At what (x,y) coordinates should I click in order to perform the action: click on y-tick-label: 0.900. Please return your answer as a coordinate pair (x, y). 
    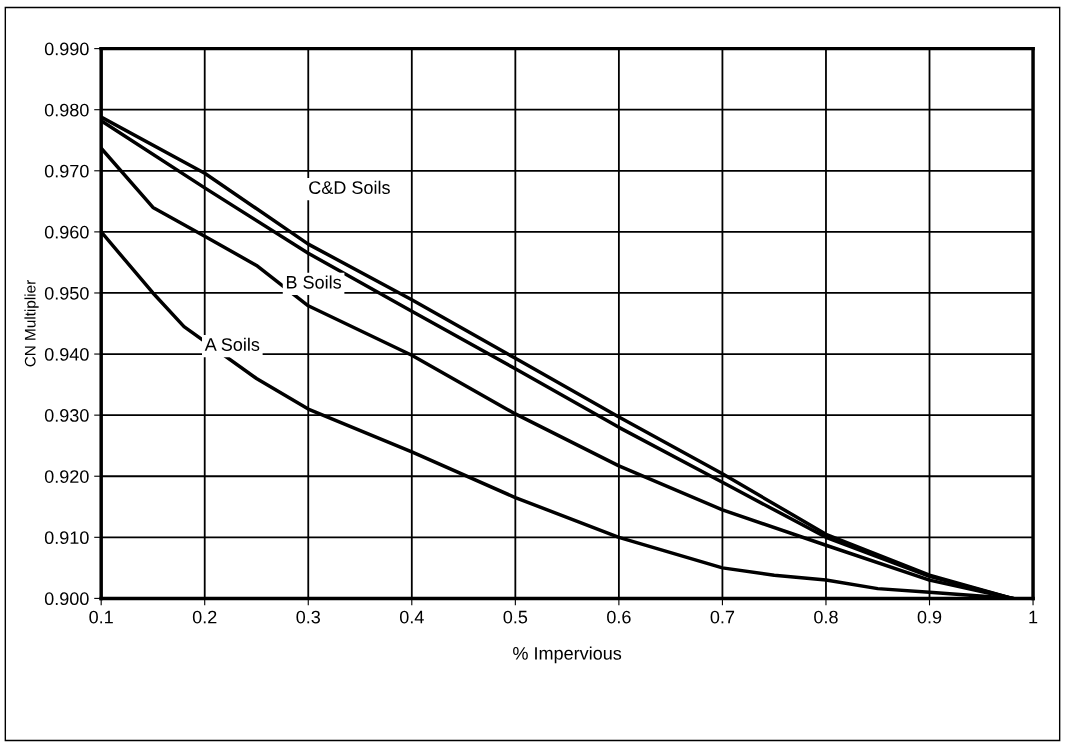
    Looking at the image, I should click on (66, 599).